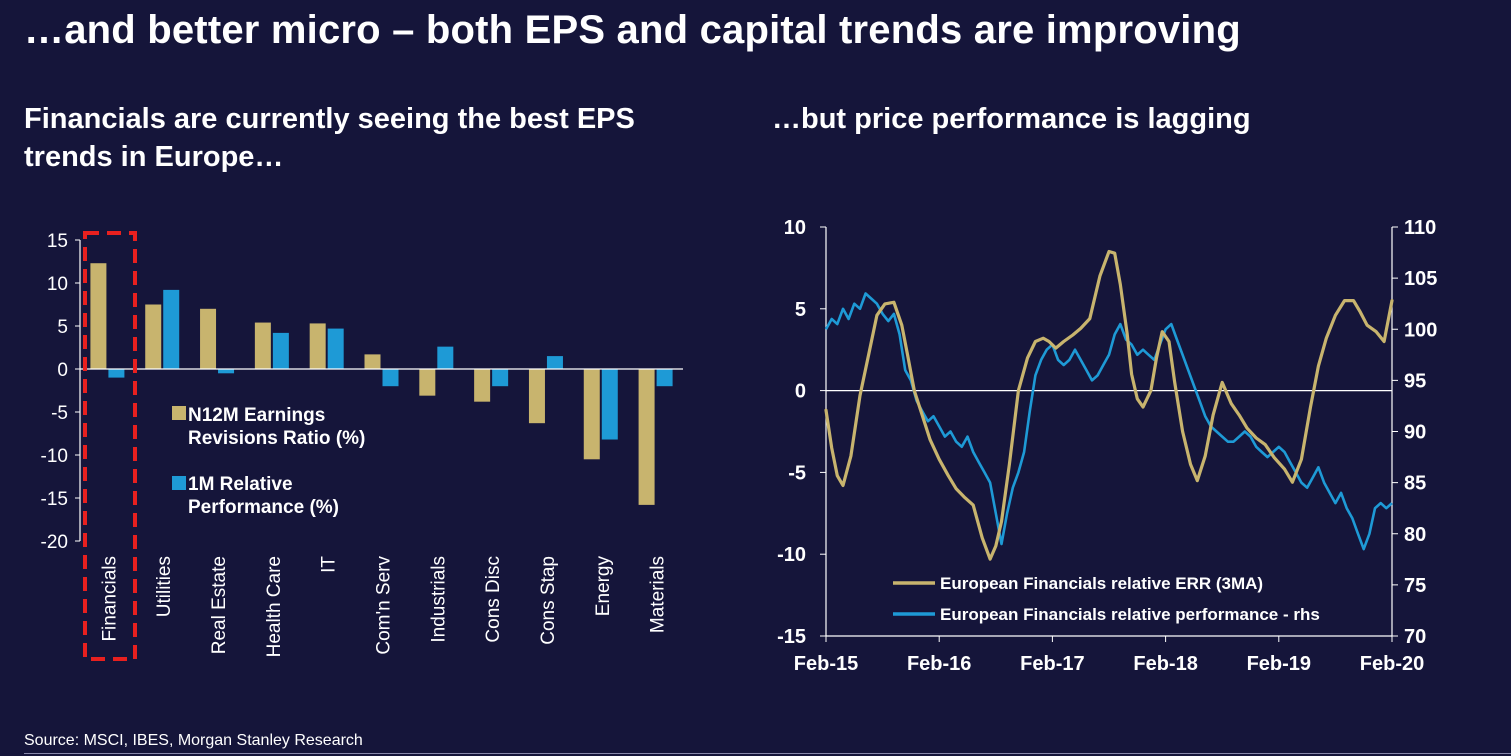 This screenshot has width=1511, height=756. What do you see at coordinates (1415, 381) in the screenshot?
I see `line-right-tick-label: 95` at bounding box center [1415, 381].